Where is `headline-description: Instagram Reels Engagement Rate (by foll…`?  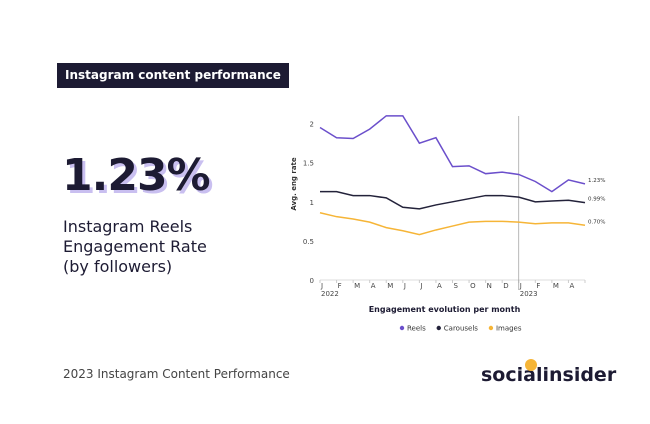 headline-description: Instagram Reels Engagement Rate (by foll… is located at coordinates (135, 246).